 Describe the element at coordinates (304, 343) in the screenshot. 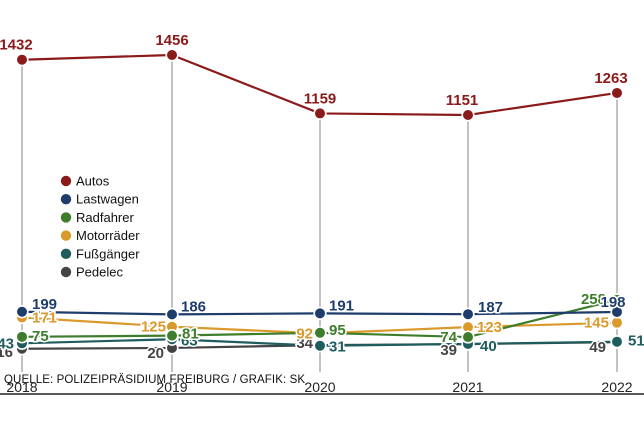

I see `label-pedelec-2020: 34` at that location.